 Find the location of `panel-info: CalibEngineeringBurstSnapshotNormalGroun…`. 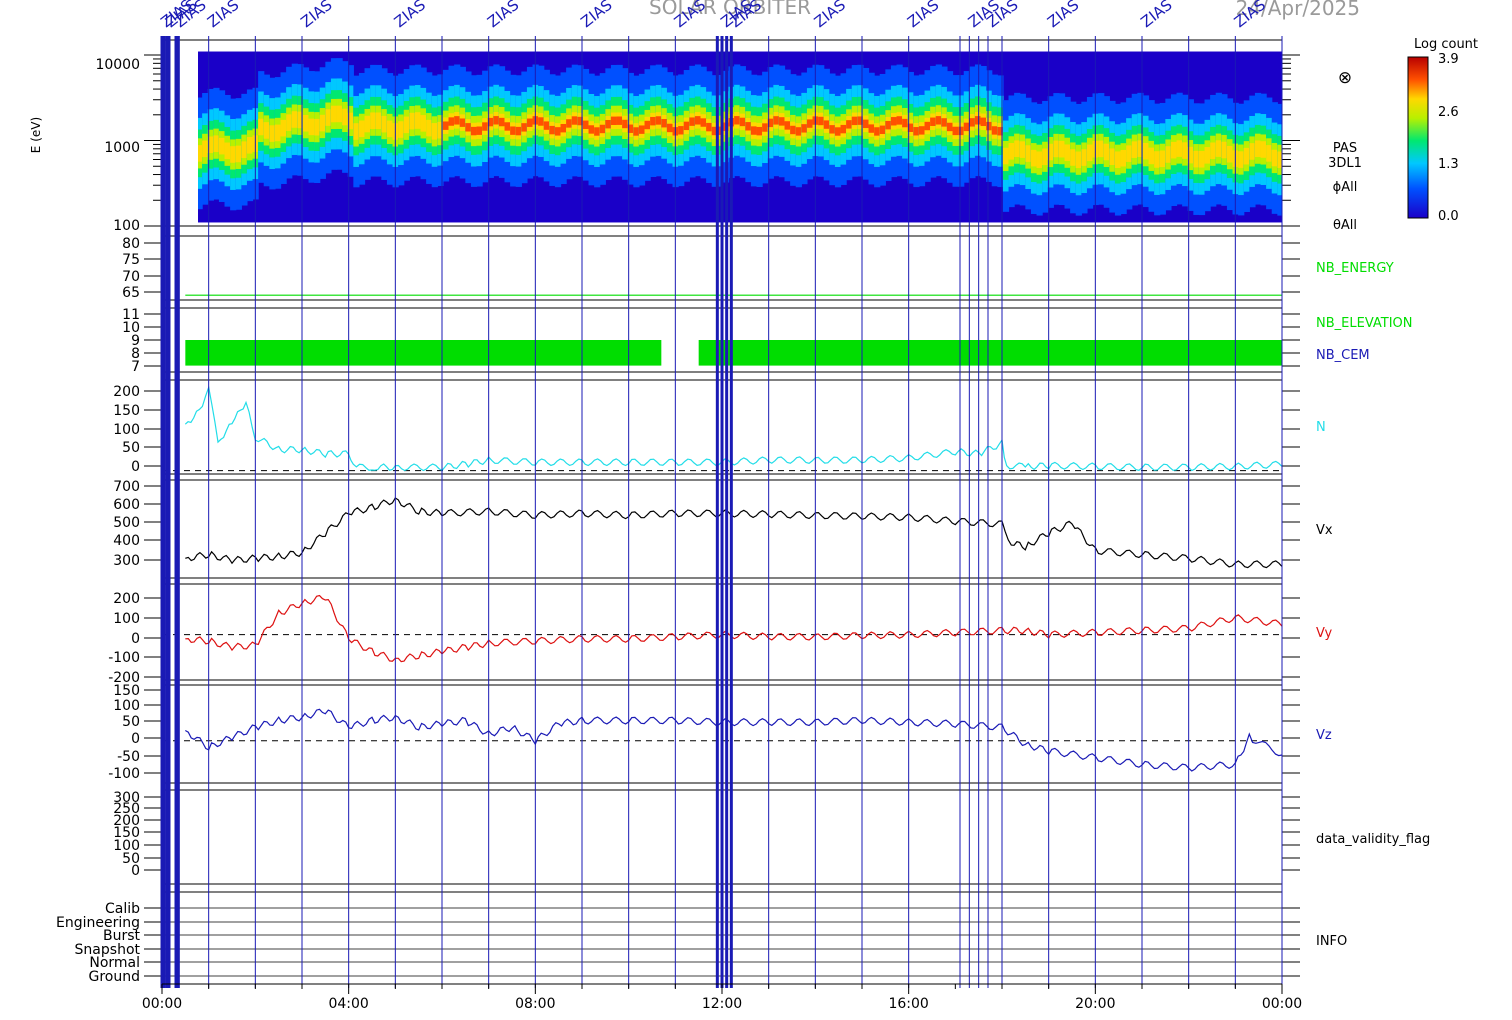

panel-info: CalibEngineeringBurstSnapshotNormalGroun… is located at coordinates (678, 938).